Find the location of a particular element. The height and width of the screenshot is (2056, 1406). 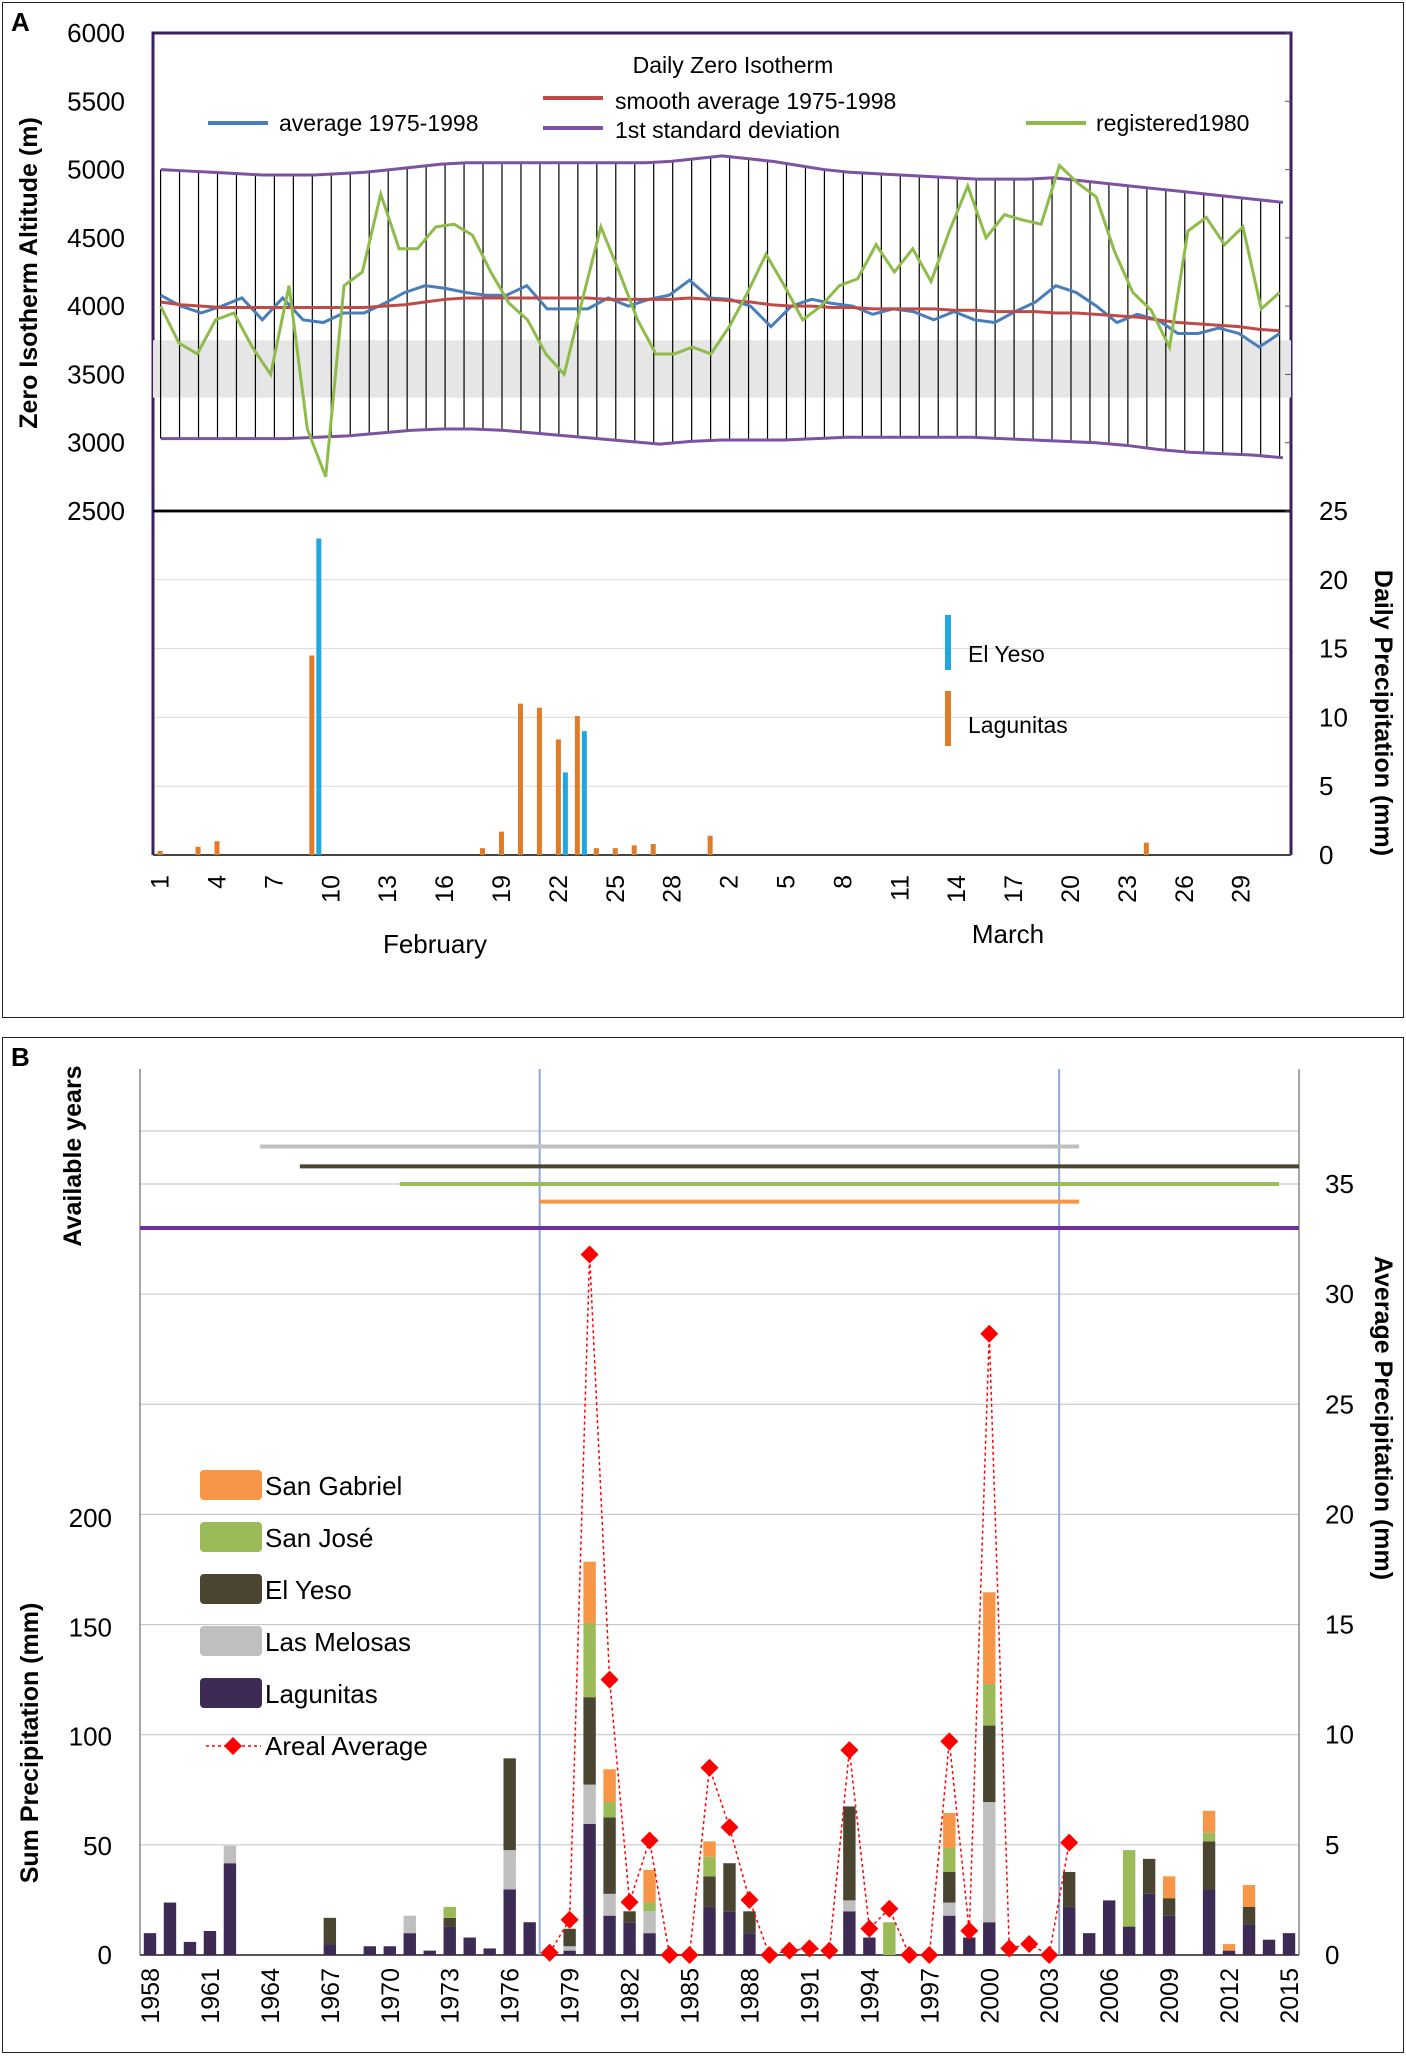

day-tick-label: 4 is located at coordinates (217, 882).